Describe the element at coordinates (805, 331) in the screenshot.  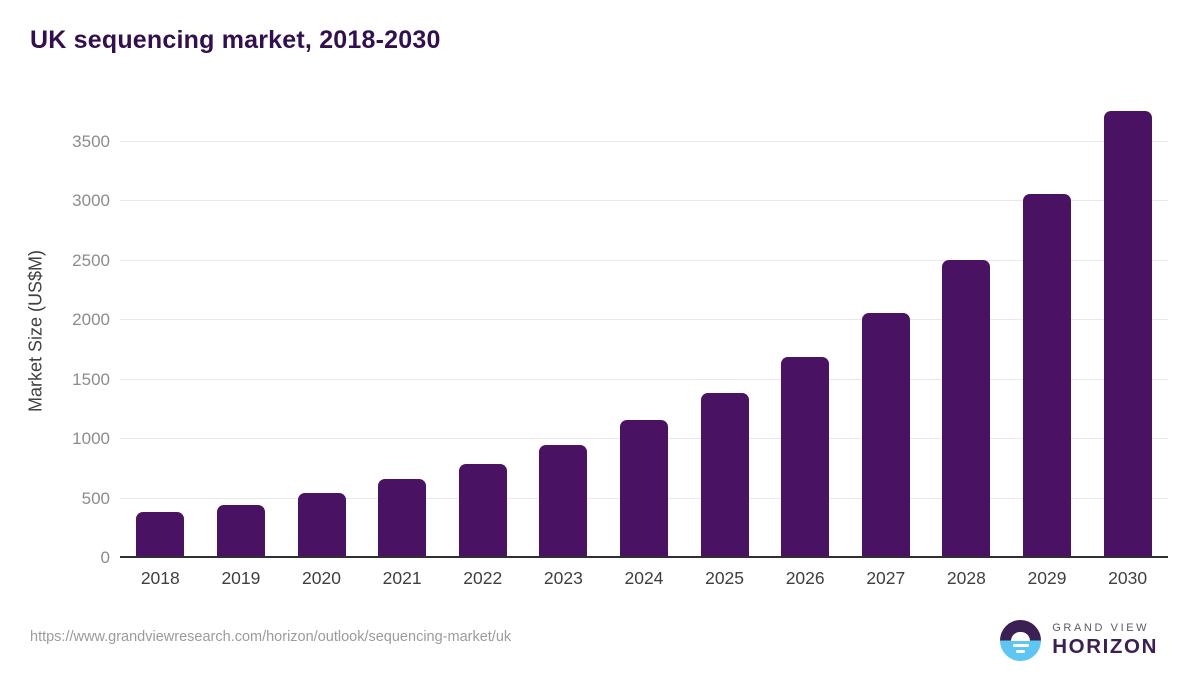
I see `bar-slot-2026` at that location.